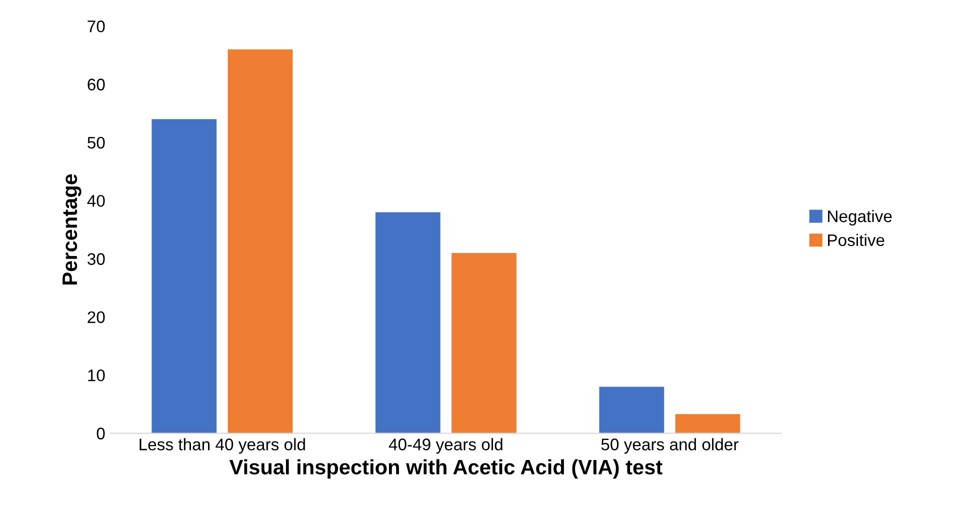 This screenshot has height=522, width=959. What do you see at coordinates (96, 84) in the screenshot?
I see `y-tick-label: 60` at bounding box center [96, 84].